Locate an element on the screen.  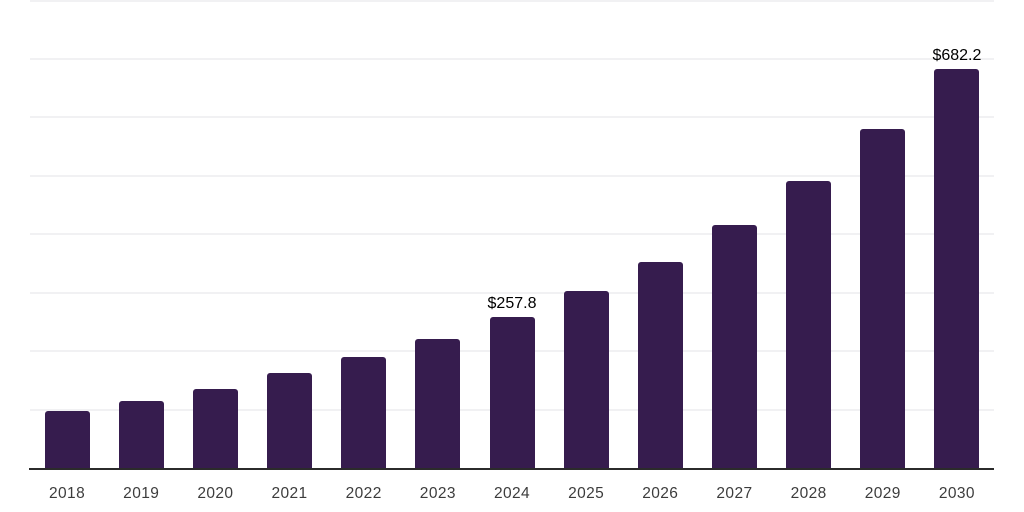
bar-2022 is located at coordinates (364, 412).